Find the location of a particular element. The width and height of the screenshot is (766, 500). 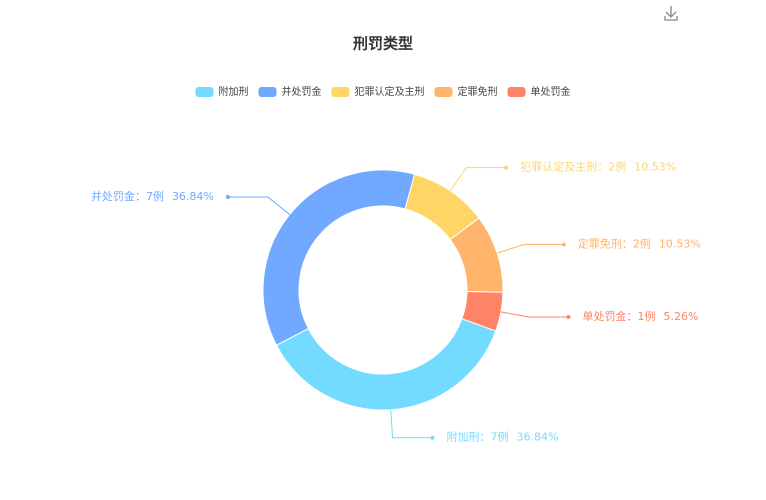

legend-label: 单处罚金 is located at coordinates (551, 91).